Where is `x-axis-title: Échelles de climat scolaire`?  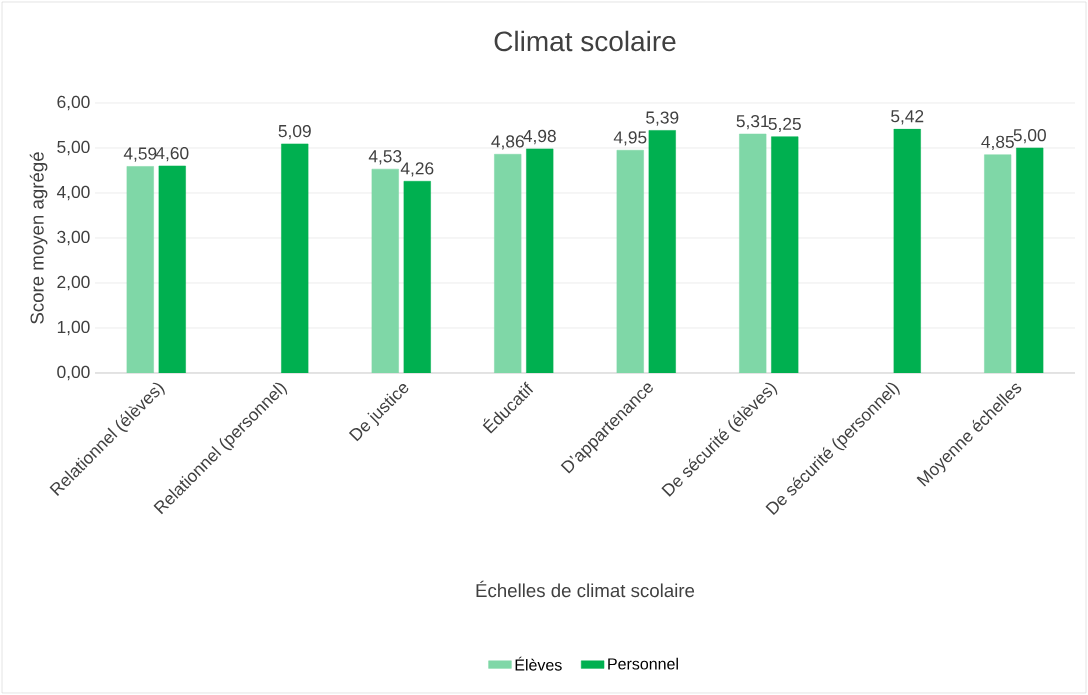
x-axis-title: Échelles de climat scolaire is located at coordinates (585, 589).